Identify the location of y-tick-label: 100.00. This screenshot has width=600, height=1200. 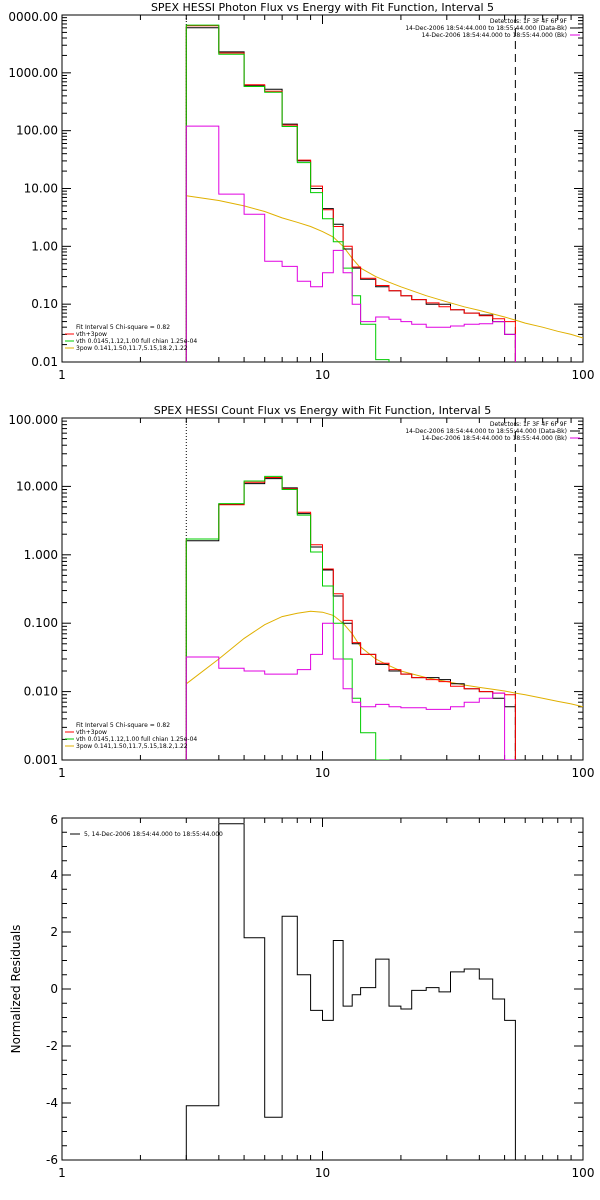
(37, 131).